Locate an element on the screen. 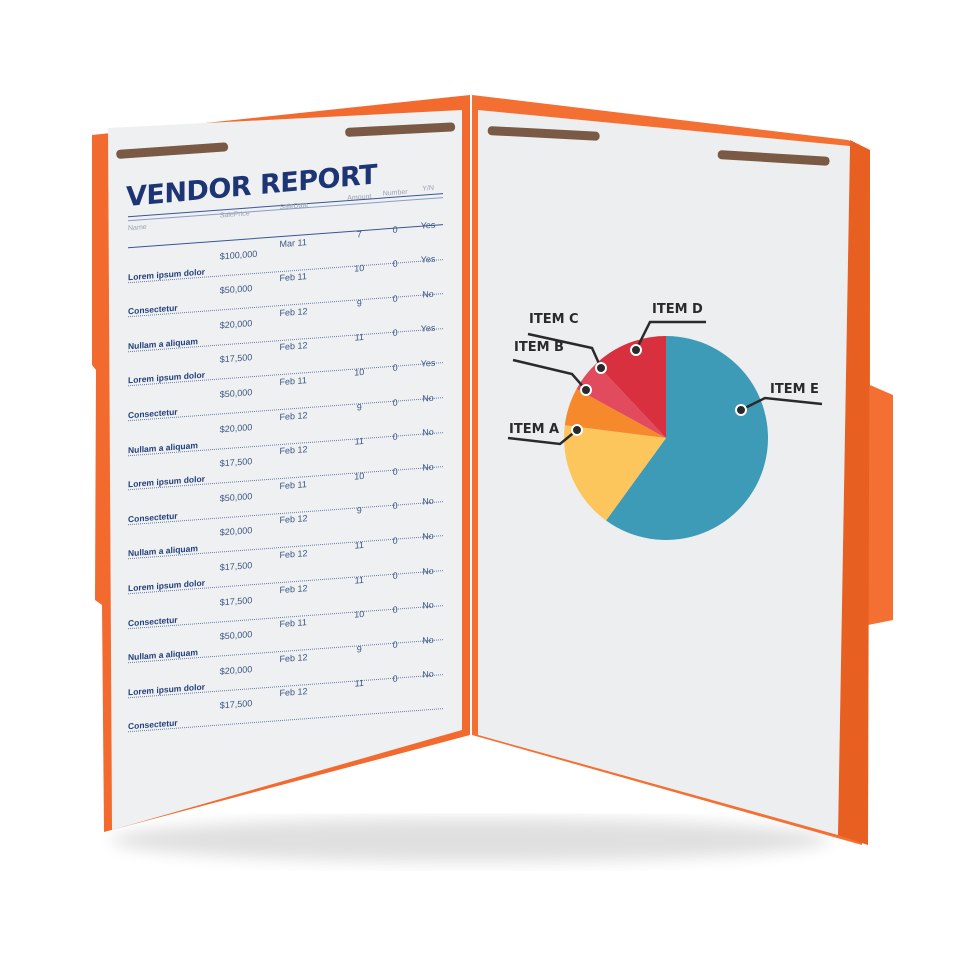  table-cell: $100,000 is located at coordinates (238, 255).